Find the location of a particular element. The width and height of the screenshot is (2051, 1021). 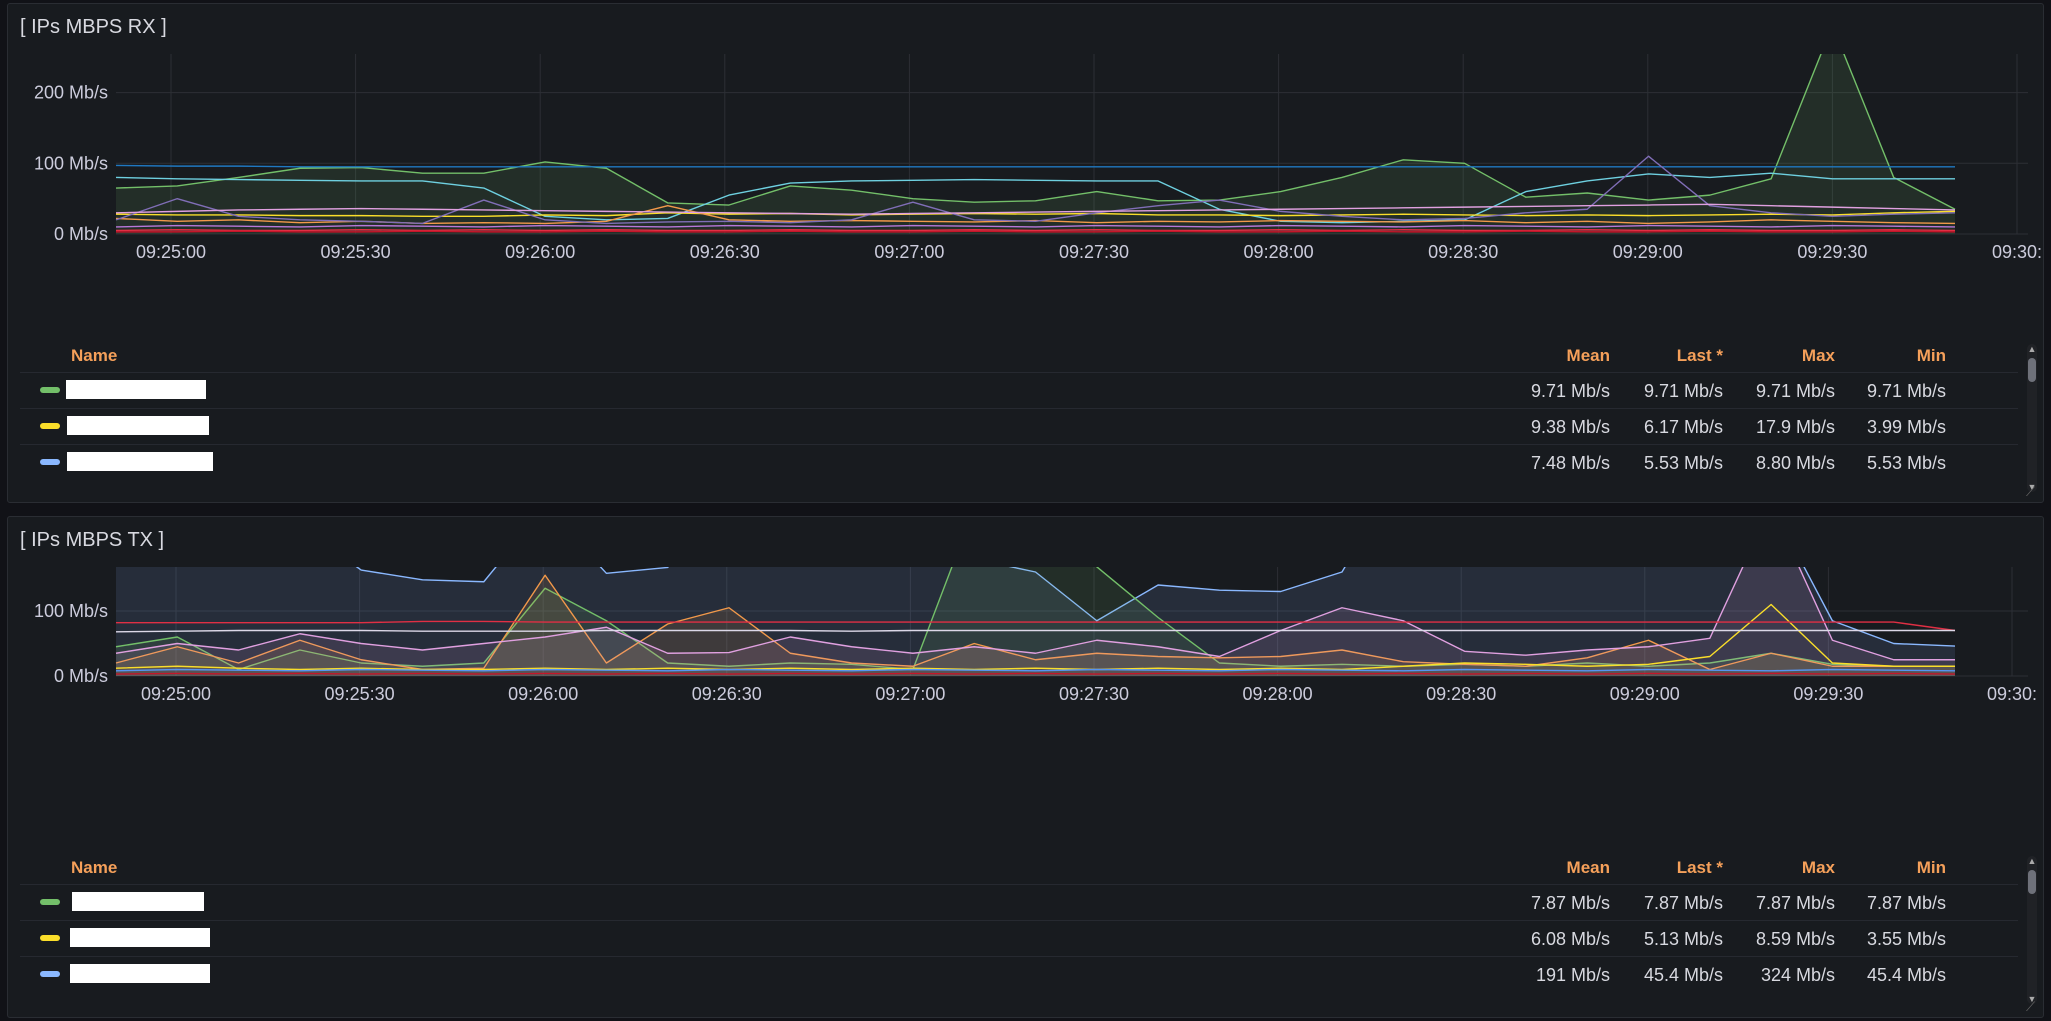

legend-row: 7.87 Mb/s 7.87 Mb/s 7.87 Mb/s 7.87 Mb/s is located at coordinates (1019, 902).